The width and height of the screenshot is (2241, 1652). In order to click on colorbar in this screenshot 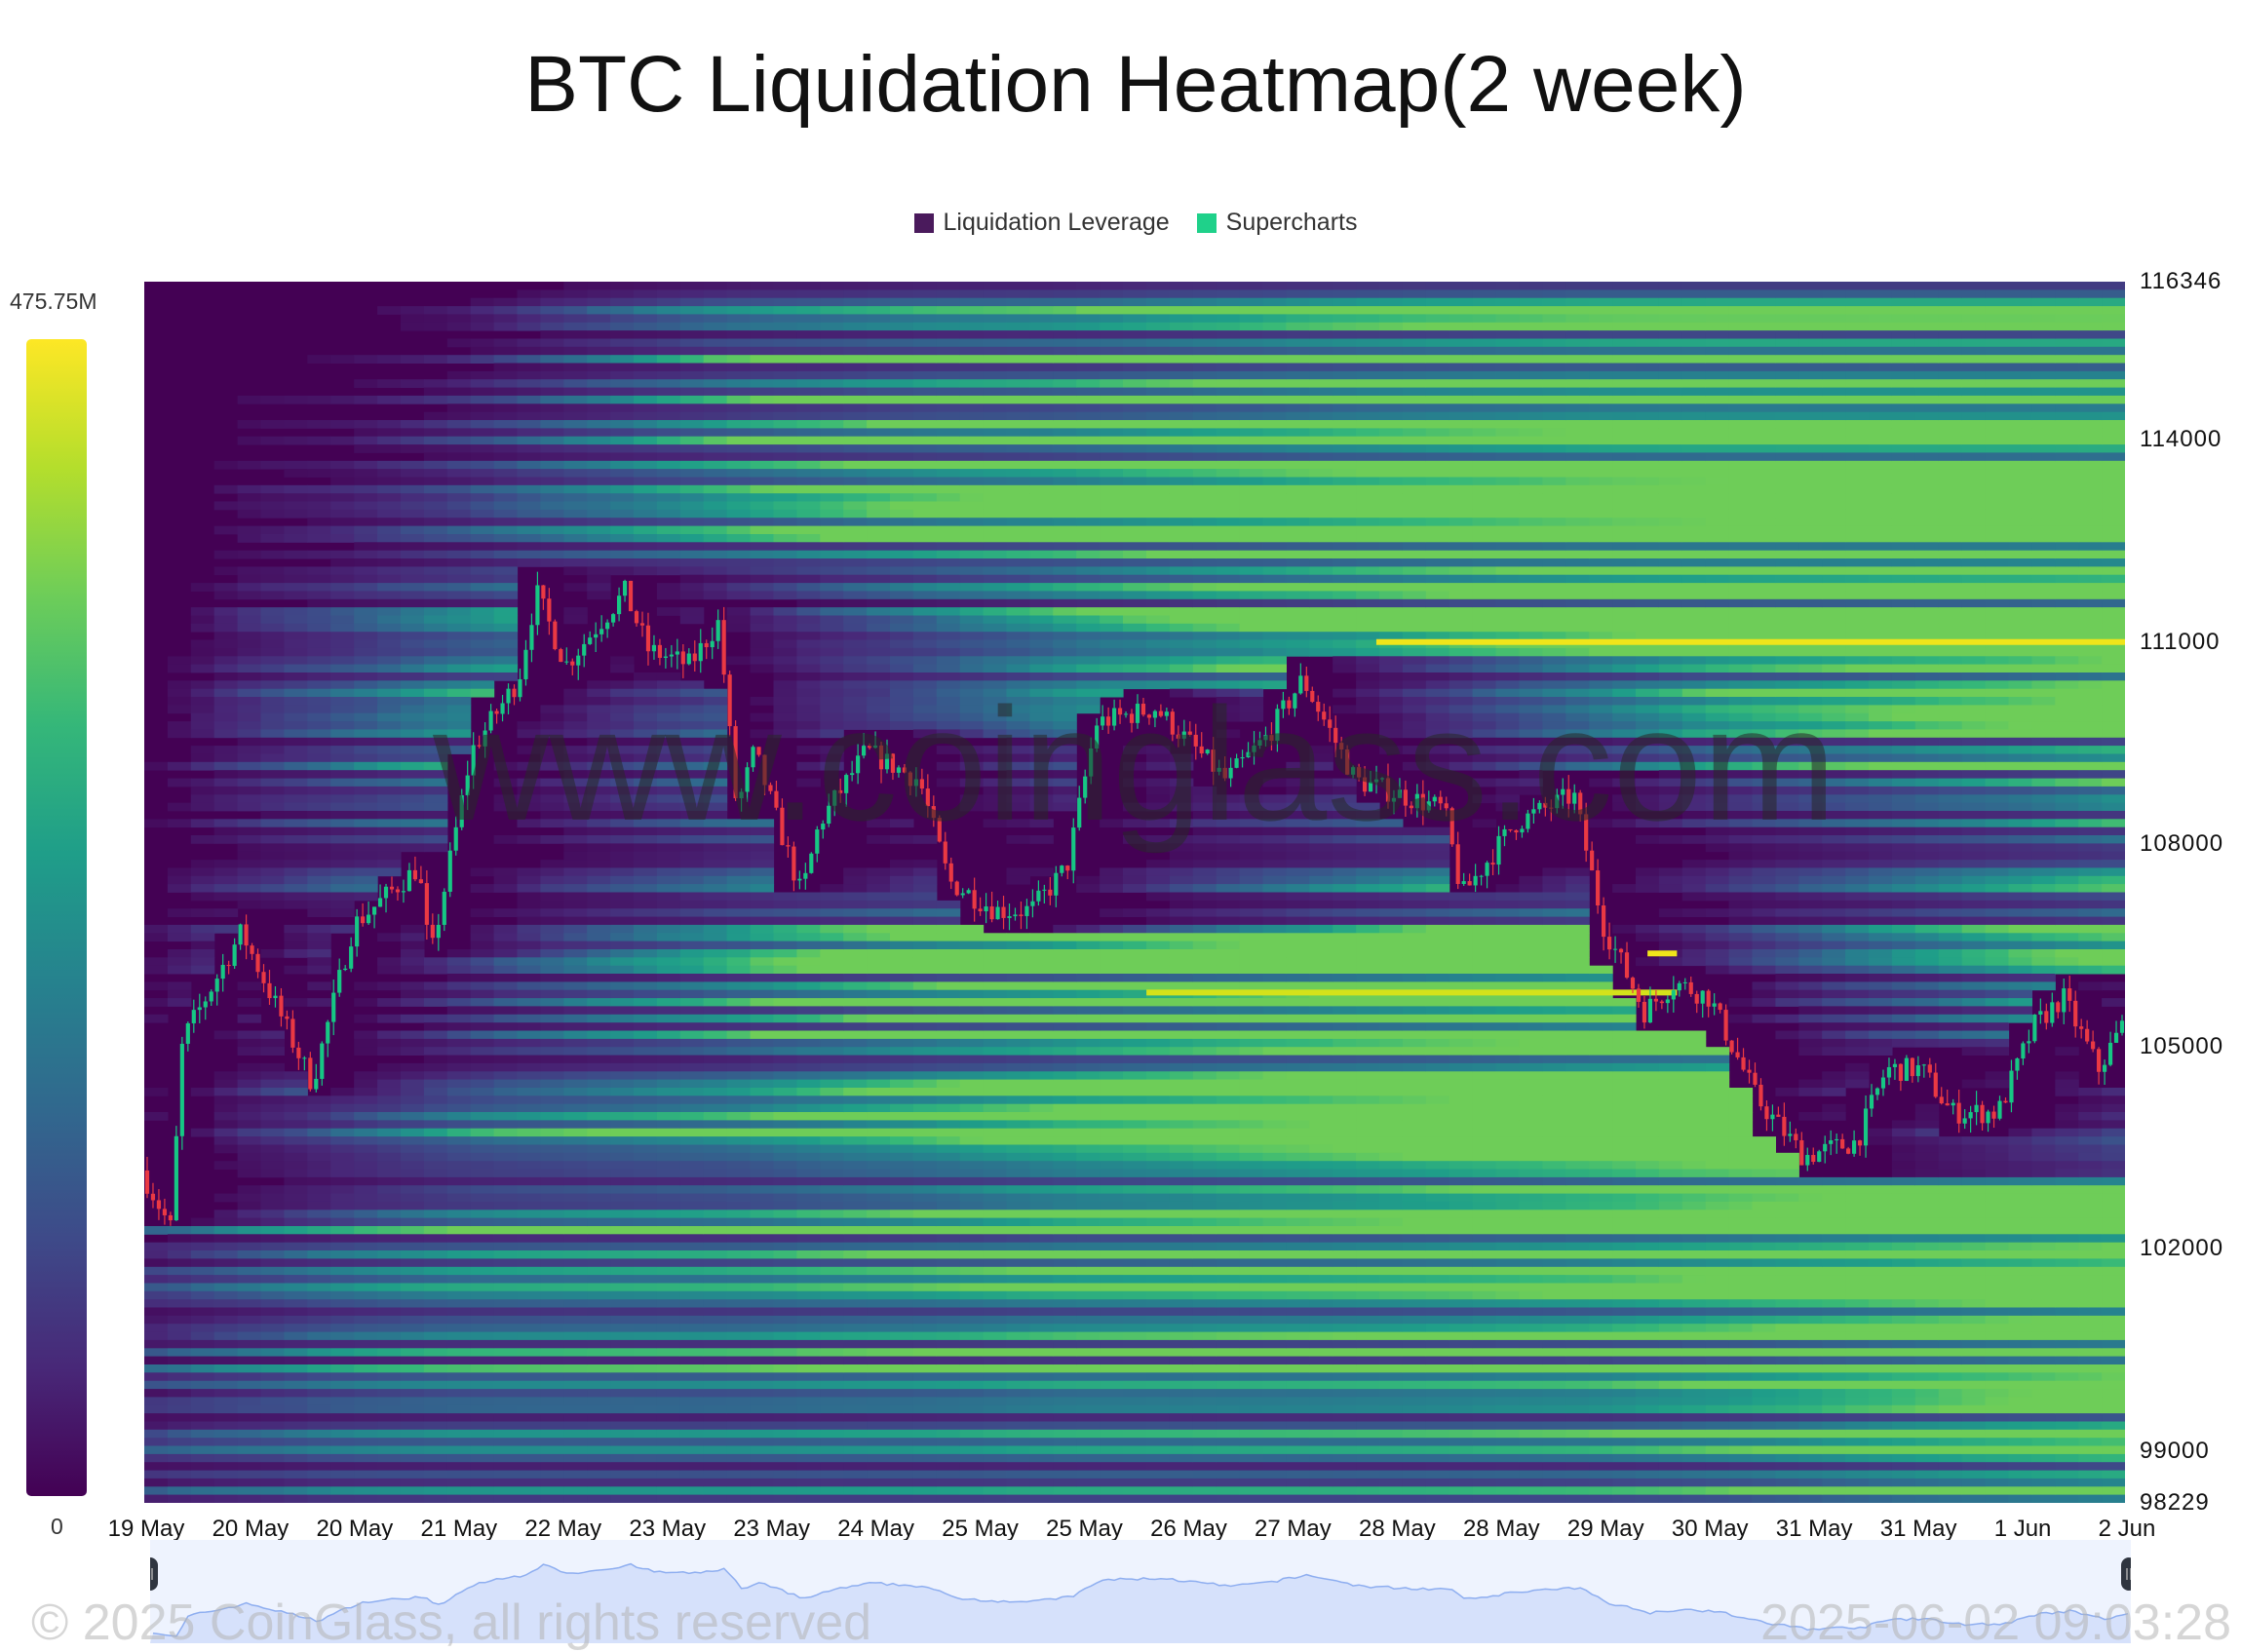, I will do `click(56, 917)`.